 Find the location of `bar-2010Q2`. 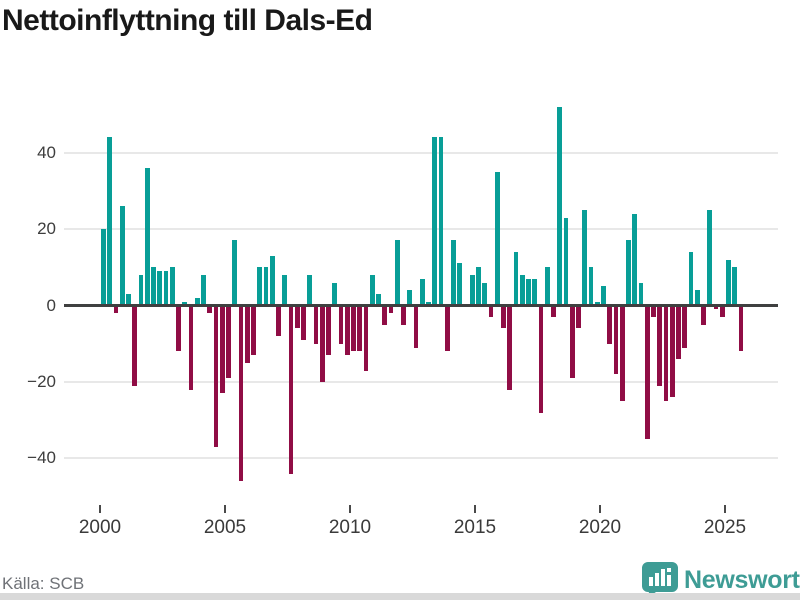

bar-2010Q2 is located at coordinates (360, 328).